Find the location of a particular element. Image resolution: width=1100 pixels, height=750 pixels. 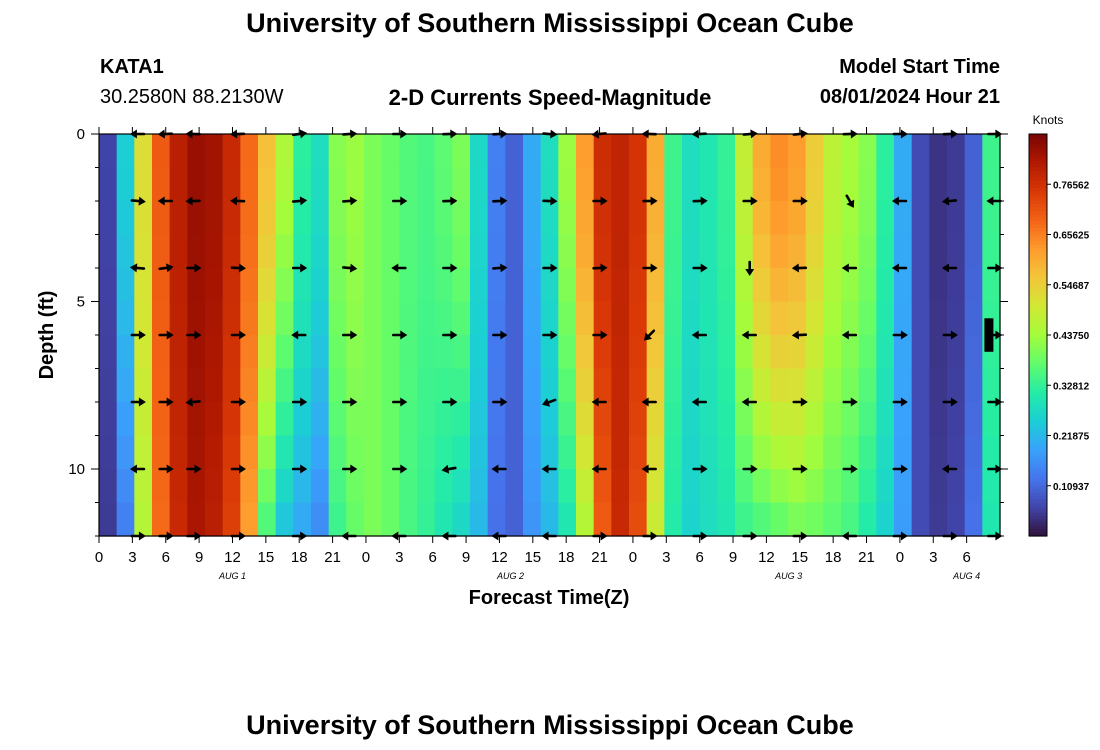

day-label: AUG 1 is located at coordinates (232, 576).